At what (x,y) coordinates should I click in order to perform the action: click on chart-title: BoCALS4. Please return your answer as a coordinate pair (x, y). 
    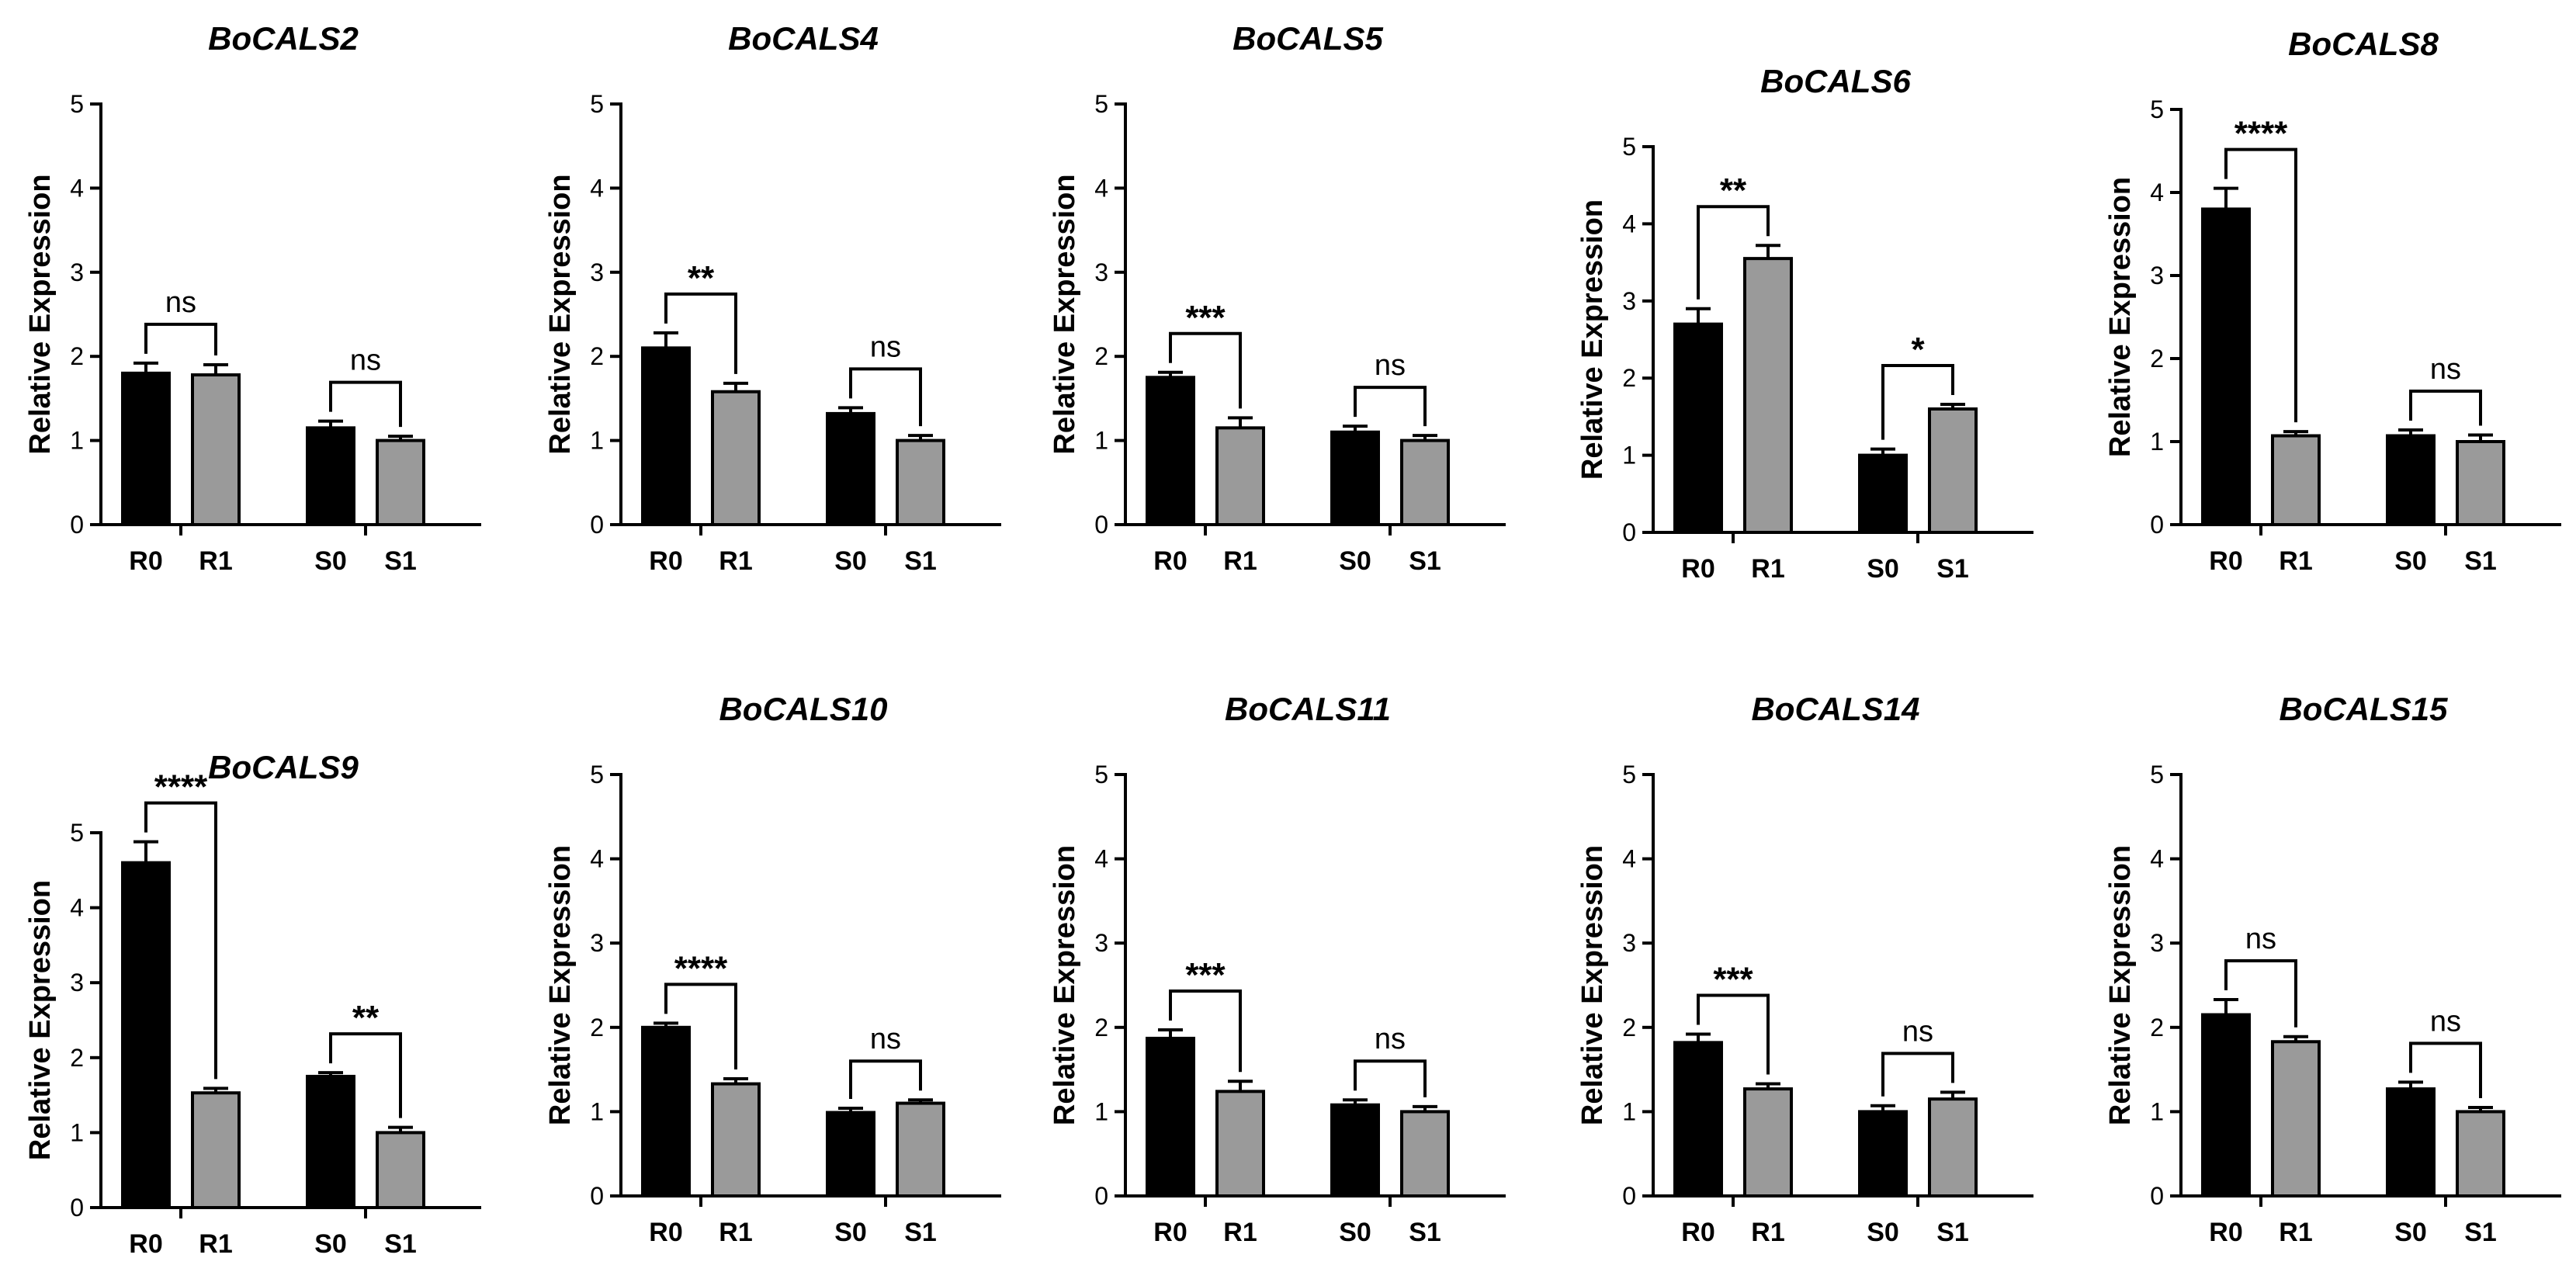
    Looking at the image, I should click on (803, 38).